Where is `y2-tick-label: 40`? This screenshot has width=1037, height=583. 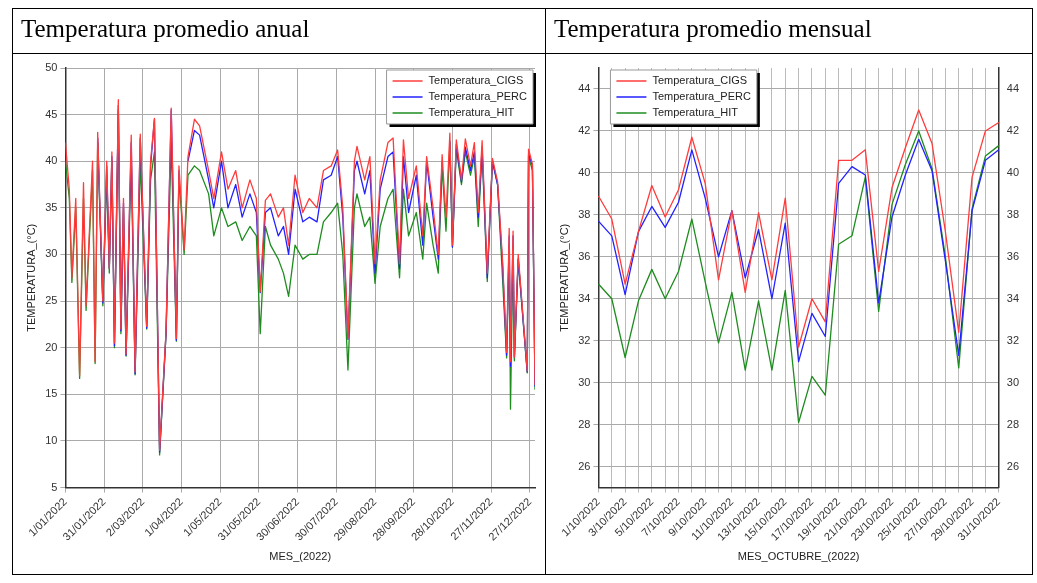
y2-tick-label: 40 is located at coordinates (1013, 171).